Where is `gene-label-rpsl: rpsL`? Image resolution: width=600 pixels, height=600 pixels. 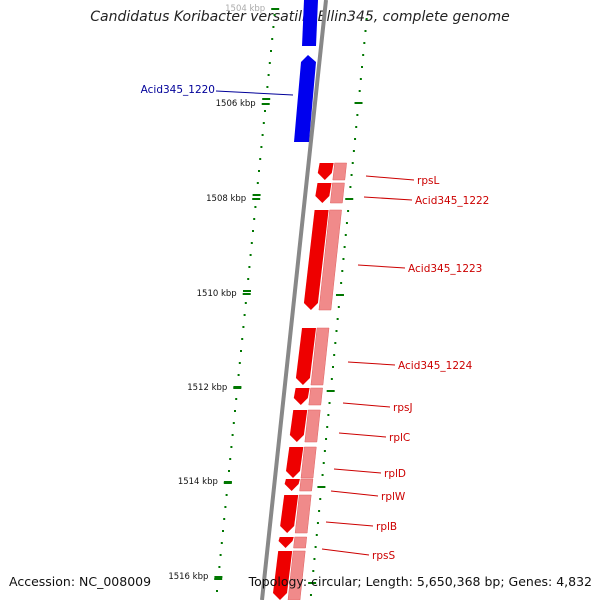
gene-label-rpsl: rpsL is located at coordinates (428, 181).